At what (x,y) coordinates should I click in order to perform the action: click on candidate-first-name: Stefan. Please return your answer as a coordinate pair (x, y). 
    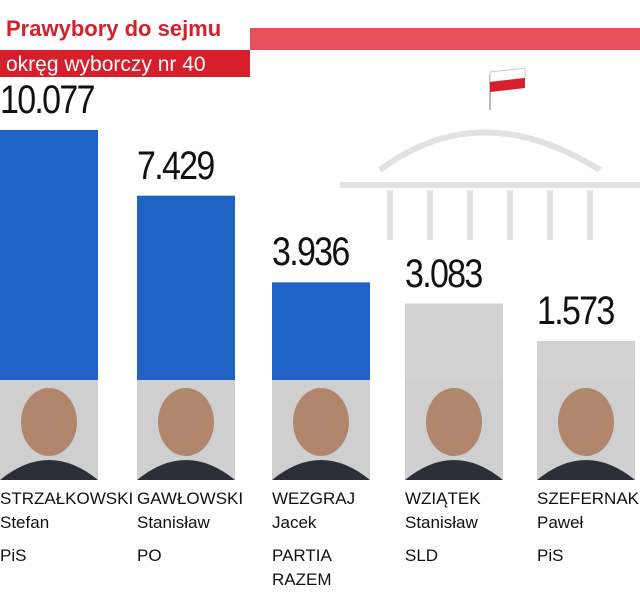
    Looking at the image, I should click on (25, 522).